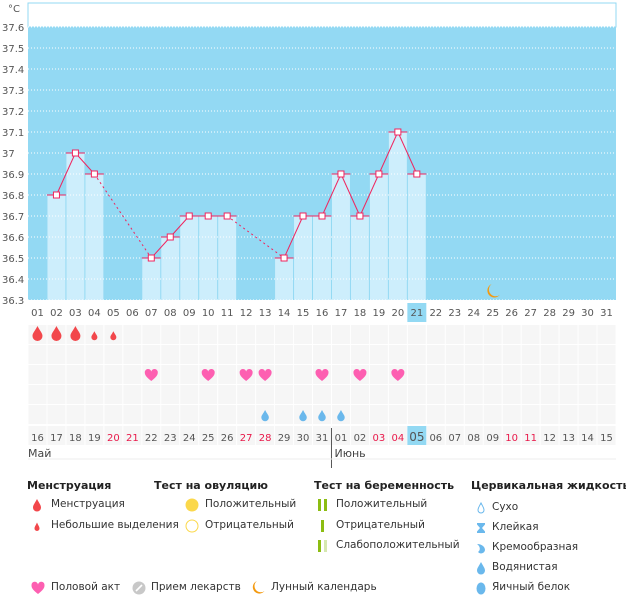 The image size is (626, 595). What do you see at coordinates (251, 504) in the screenshot?
I see `legend-item: Положительный` at bounding box center [251, 504].